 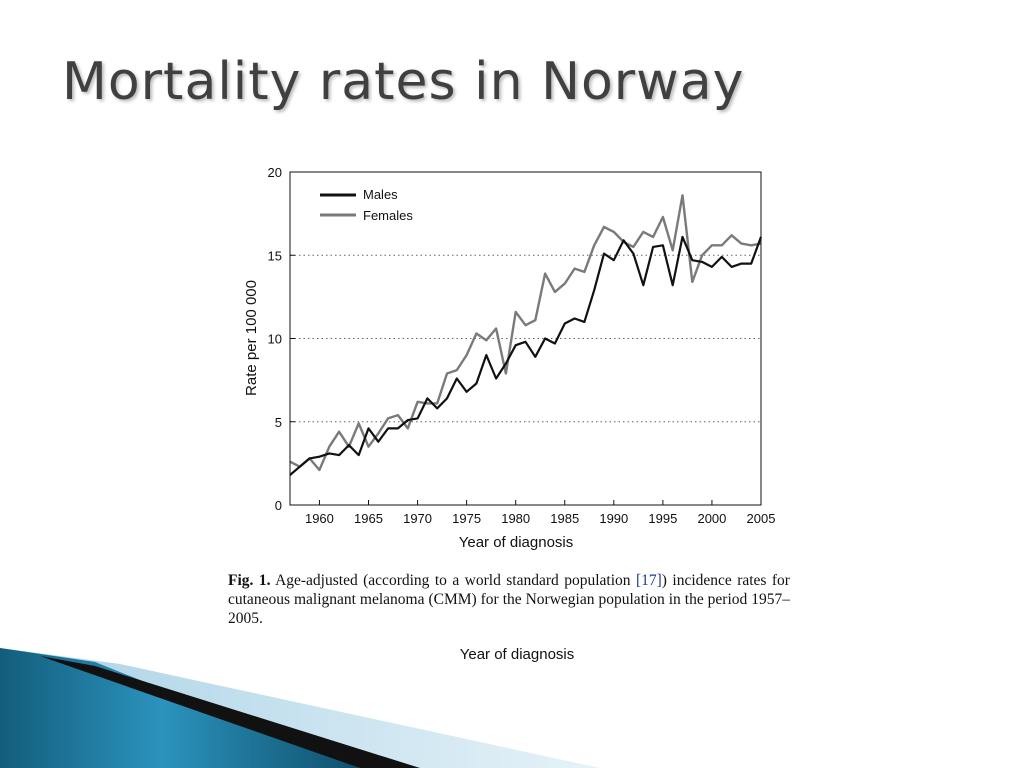 I want to click on x-tick-label-1990: 1990, so click(x=613, y=518).